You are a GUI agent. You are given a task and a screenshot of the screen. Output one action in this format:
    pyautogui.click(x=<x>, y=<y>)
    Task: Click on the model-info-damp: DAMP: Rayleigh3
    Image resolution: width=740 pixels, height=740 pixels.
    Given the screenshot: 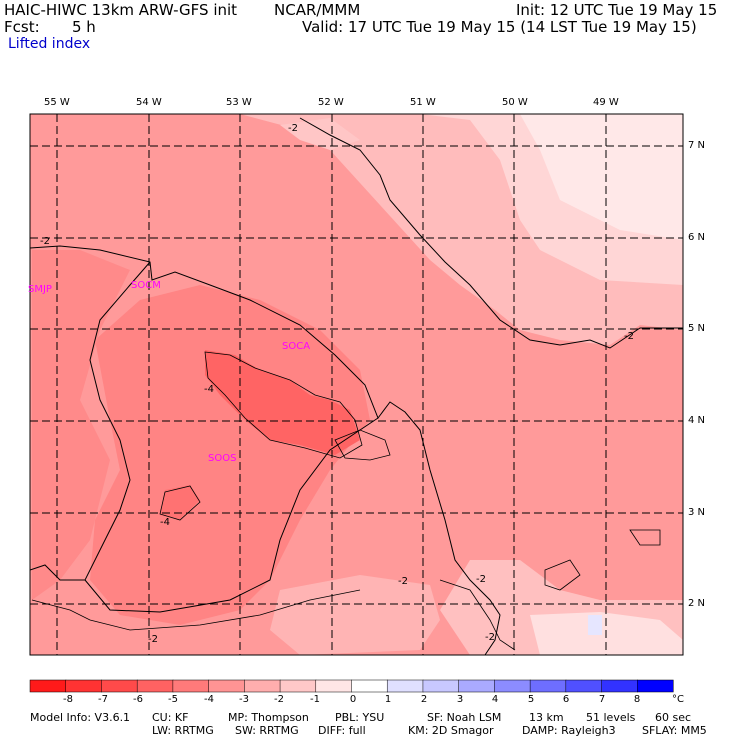 What is the action you would take?
    pyautogui.click(x=569, y=730)
    